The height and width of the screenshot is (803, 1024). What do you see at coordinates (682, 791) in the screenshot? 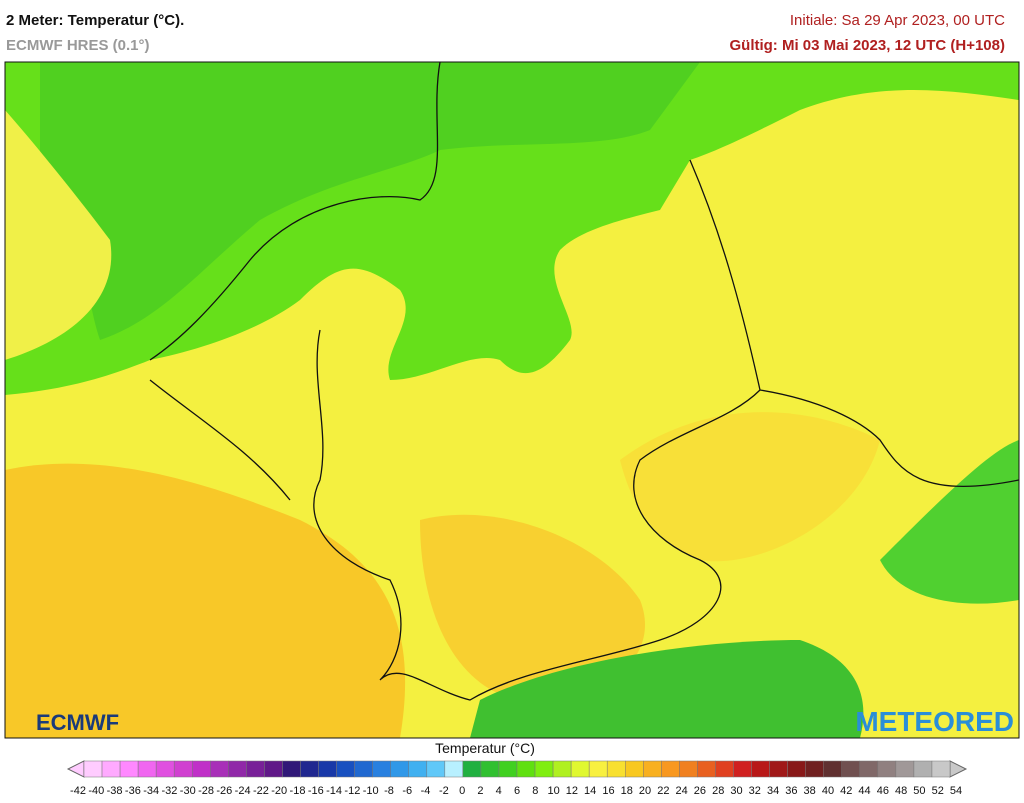
I see `legend-tick-label: 24` at bounding box center [682, 791].